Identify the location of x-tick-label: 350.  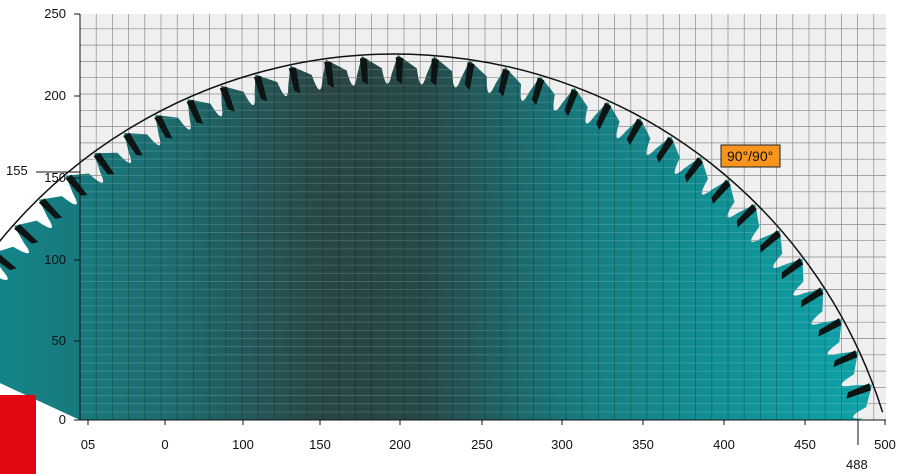
(643, 444).